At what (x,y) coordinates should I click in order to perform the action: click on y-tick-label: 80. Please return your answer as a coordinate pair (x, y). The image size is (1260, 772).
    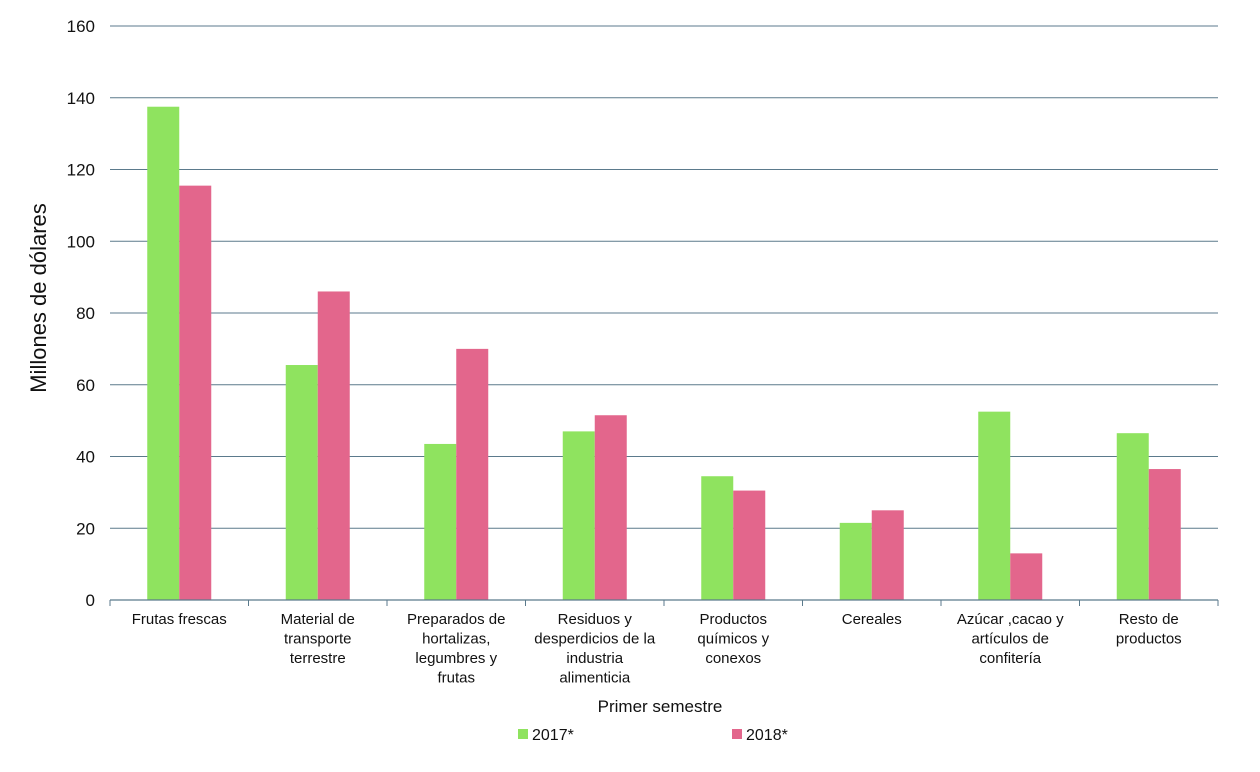
    Looking at the image, I should click on (85, 313).